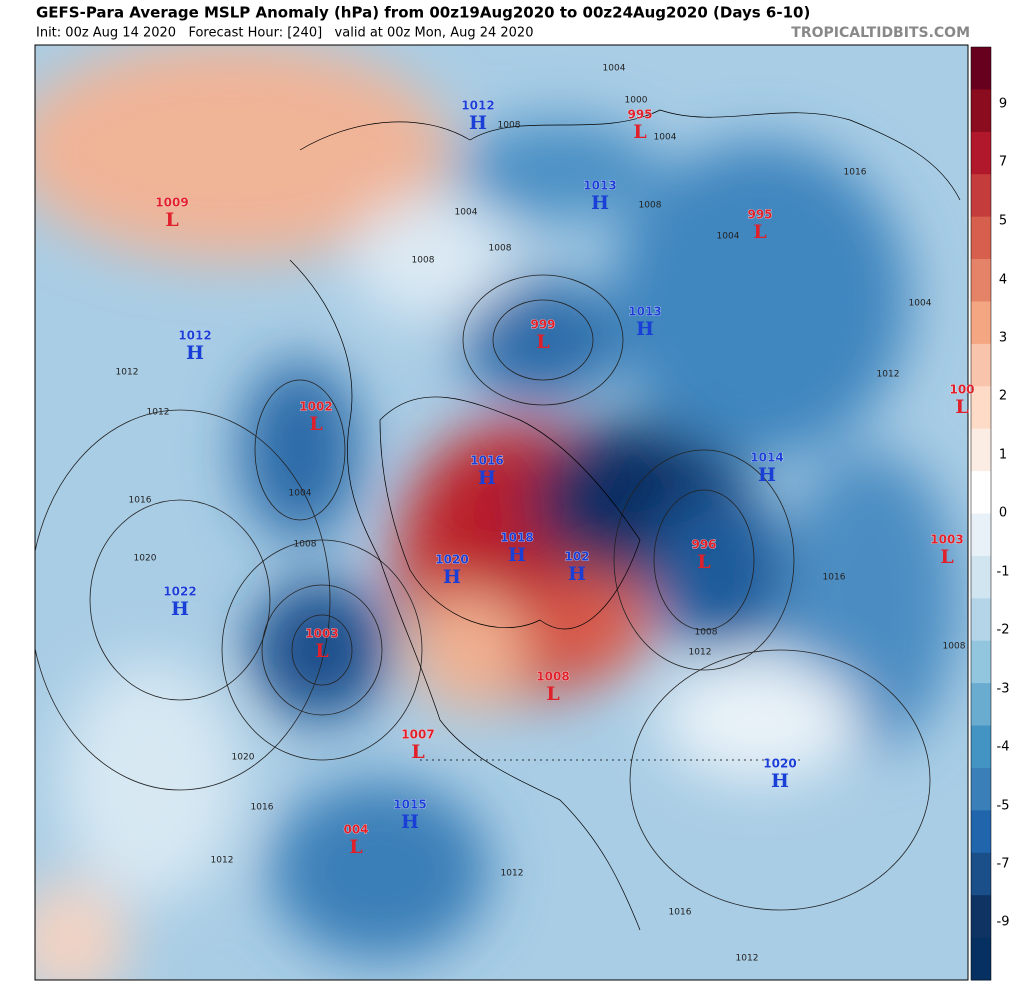 The image size is (1024, 1004). Describe the element at coordinates (171, 203) in the screenshot. I see `center-value: 1009` at that location.